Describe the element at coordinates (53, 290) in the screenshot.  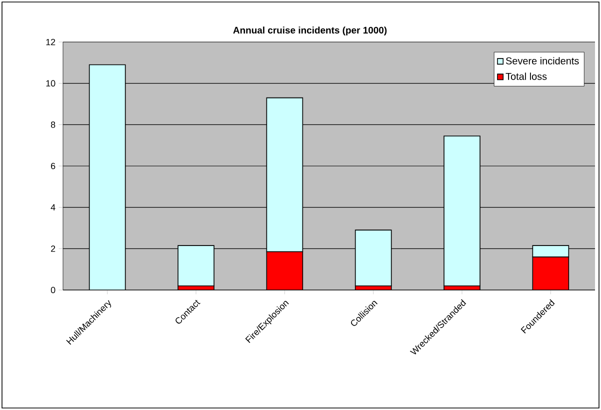
I see `y-tick-label: 0` at that location.